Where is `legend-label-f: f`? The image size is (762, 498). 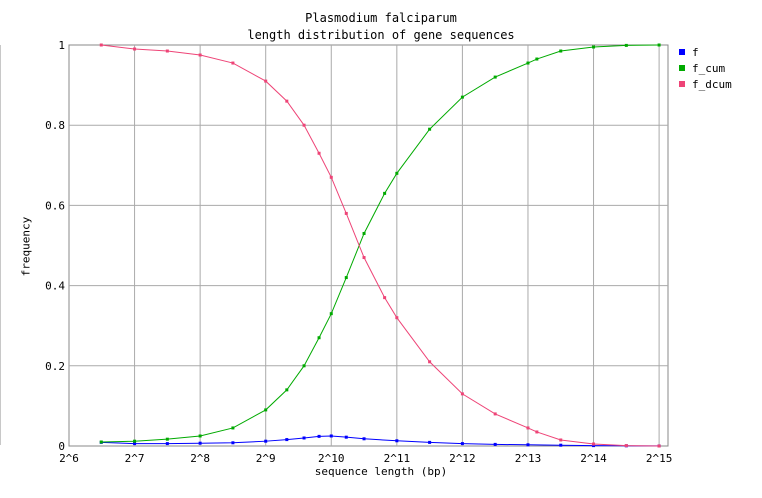
legend-label-f: f is located at coordinates (695, 52).